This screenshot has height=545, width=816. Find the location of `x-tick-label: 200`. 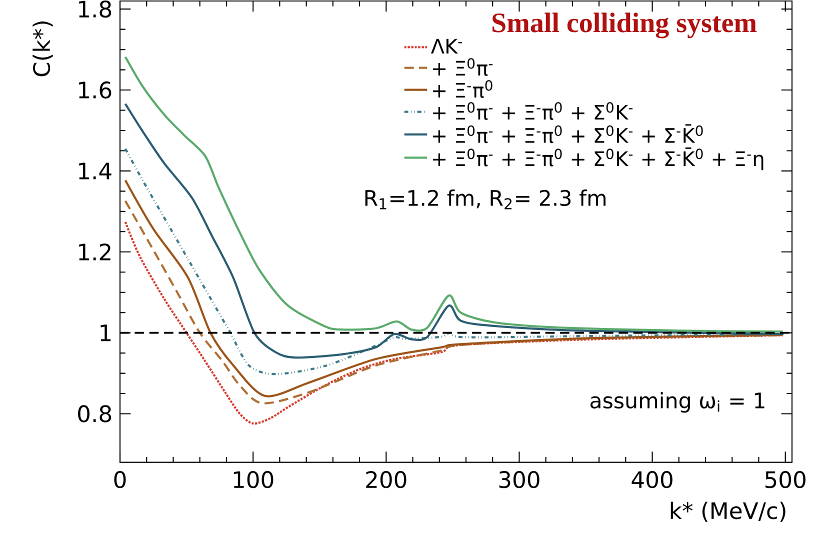

x-tick-label: 200 is located at coordinates (386, 479).